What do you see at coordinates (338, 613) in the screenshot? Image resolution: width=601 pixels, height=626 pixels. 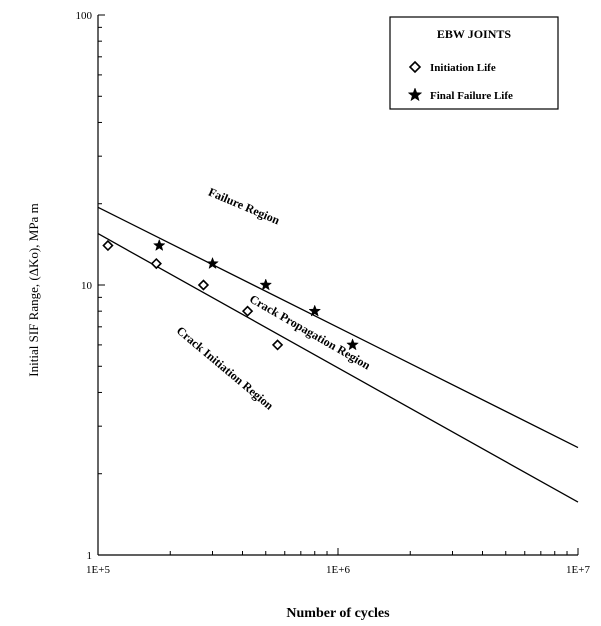 I see `x-axis-title: Number of cycles` at bounding box center [338, 613].